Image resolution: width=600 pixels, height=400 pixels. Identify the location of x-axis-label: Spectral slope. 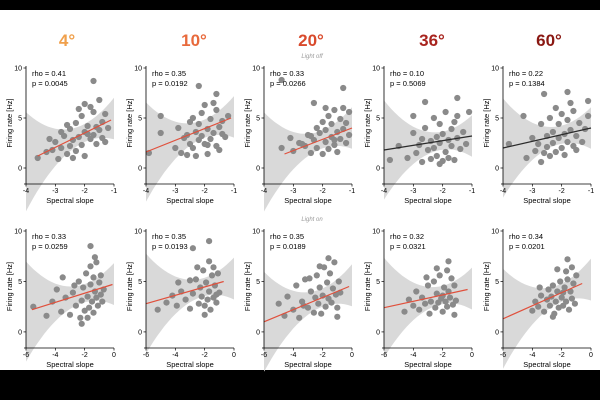
(70, 200).